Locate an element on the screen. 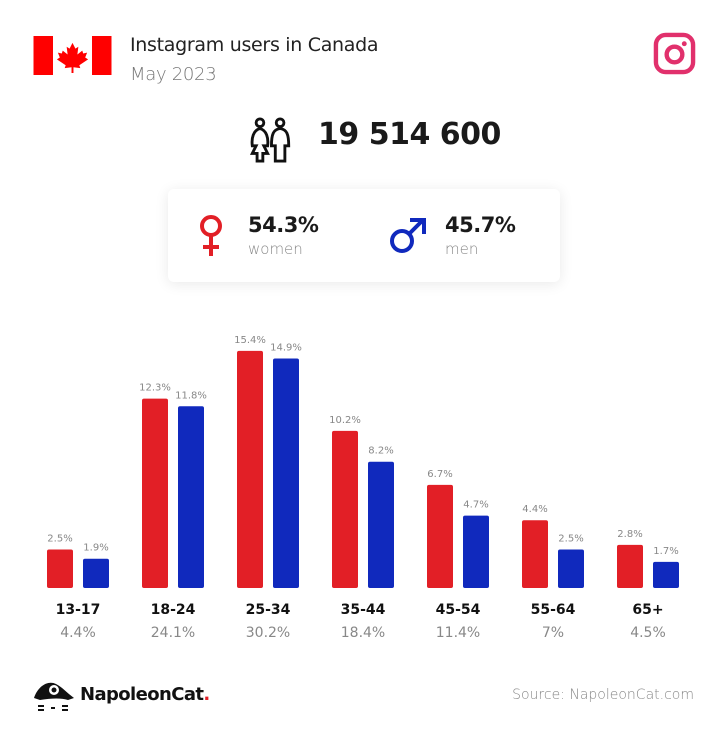 The width and height of the screenshot is (724, 732). value-label-women: 10.2% is located at coordinates (345, 420).